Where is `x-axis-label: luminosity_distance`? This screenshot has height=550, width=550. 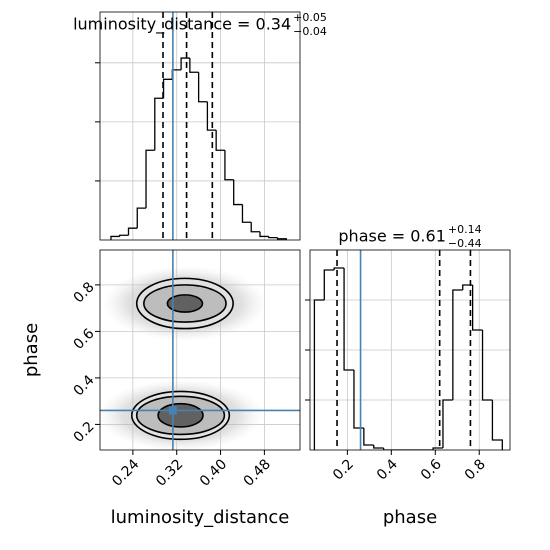 x-axis-label: luminosity_distance is located at coordinates (200, 517).